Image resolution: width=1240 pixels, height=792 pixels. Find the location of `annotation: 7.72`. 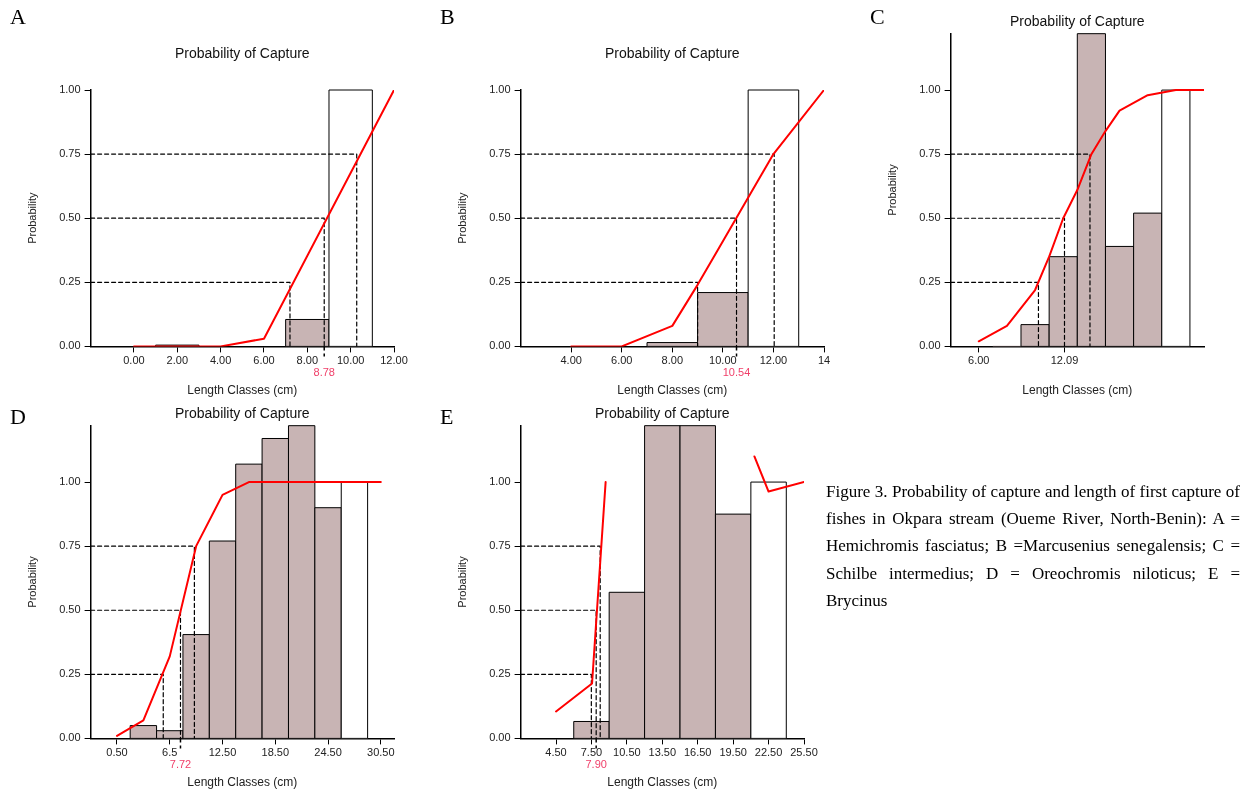

annotation: 7.72 is located at coordinates (180, 763).